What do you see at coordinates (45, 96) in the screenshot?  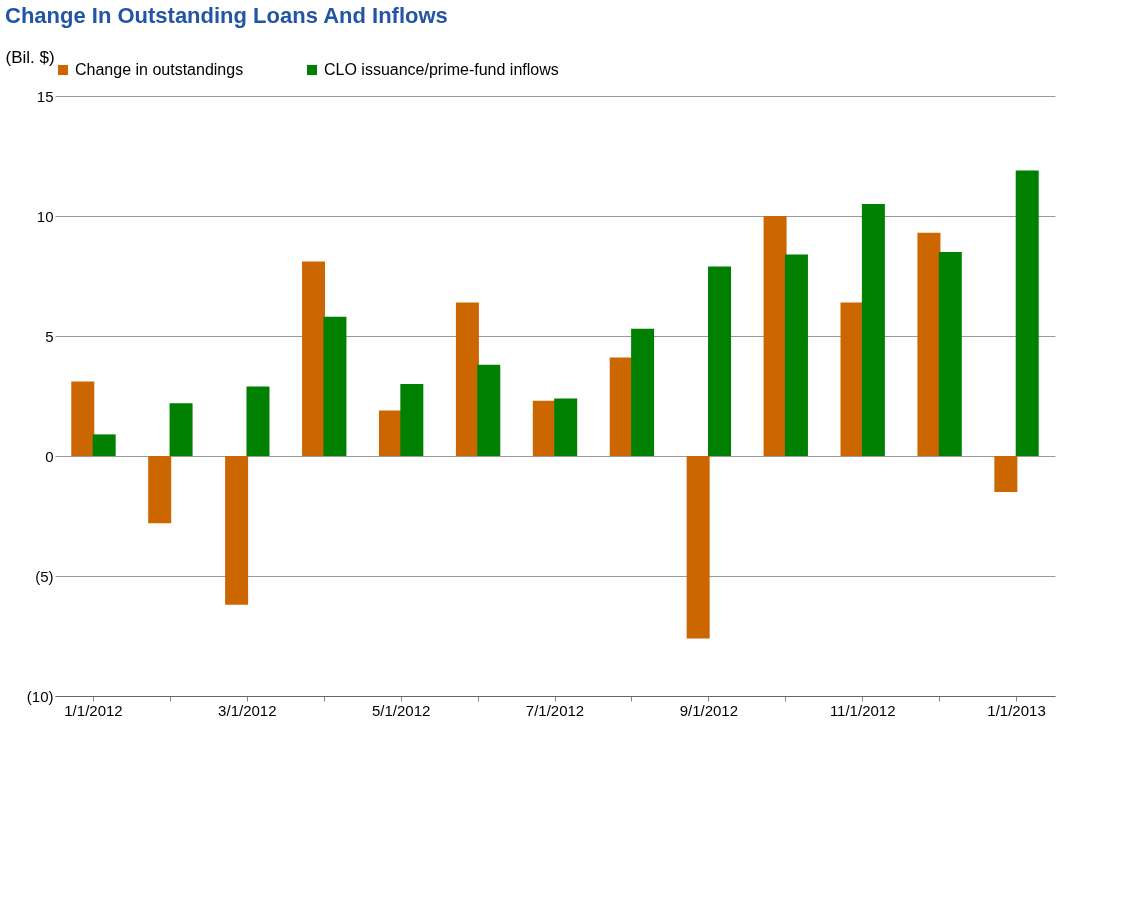 I see `y-tick-label: 15` at bounding box center [45, 96].